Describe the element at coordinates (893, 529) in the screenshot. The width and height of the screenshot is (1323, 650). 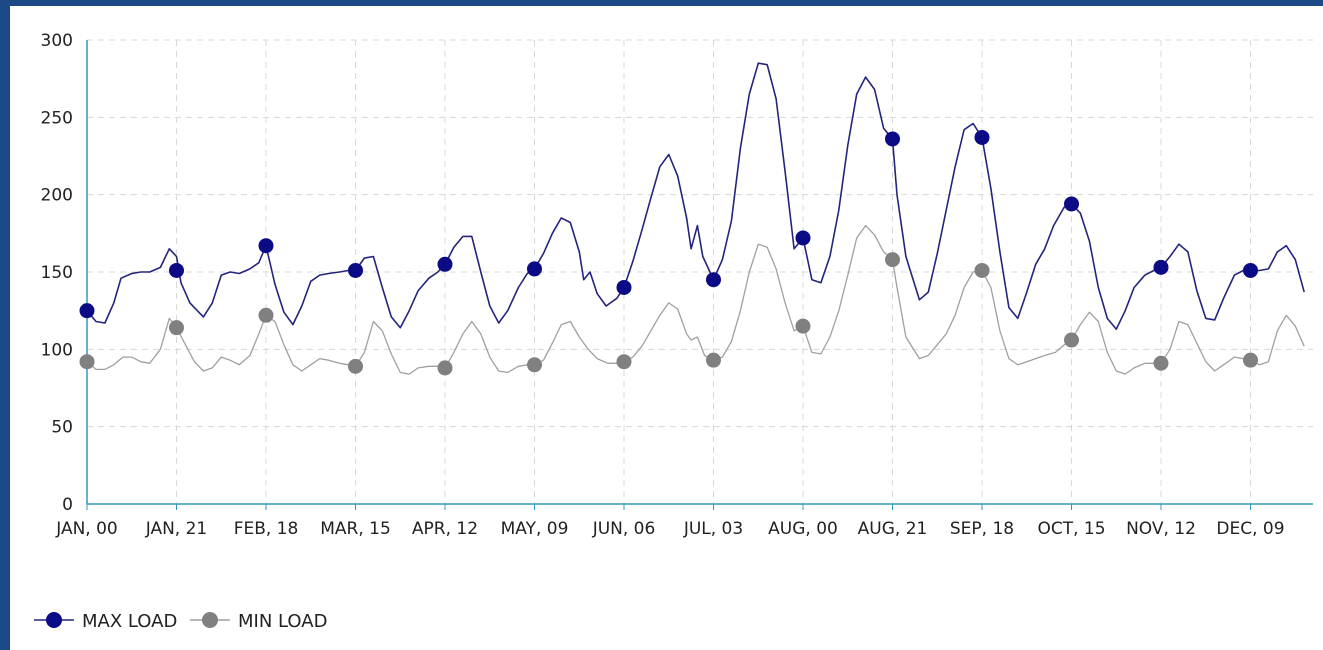
I see `x-tick-label: AUG, 21` at that location.